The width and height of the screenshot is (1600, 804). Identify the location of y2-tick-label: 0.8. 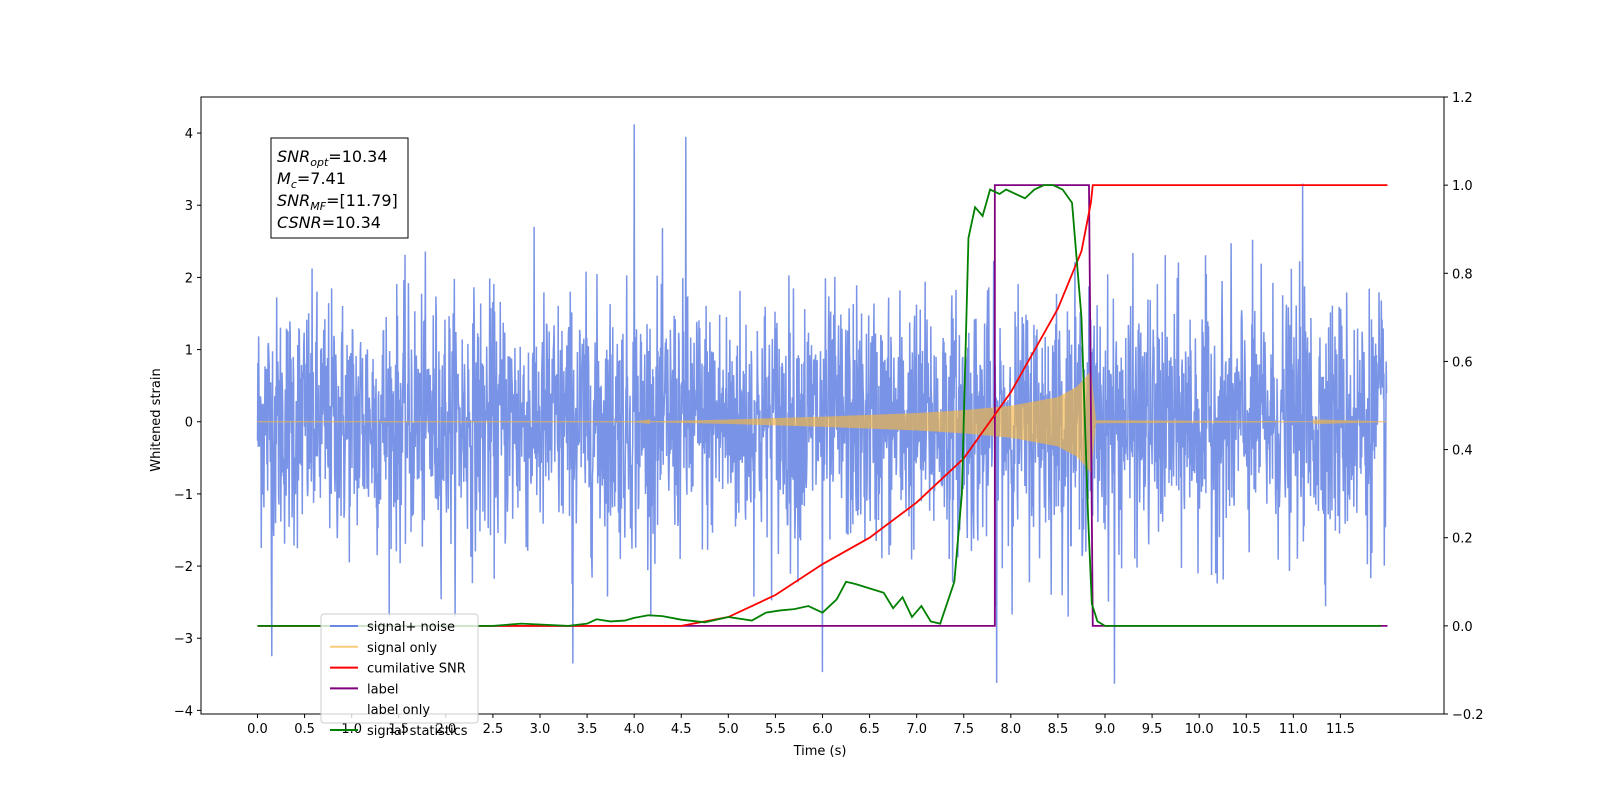
(1462, 274).